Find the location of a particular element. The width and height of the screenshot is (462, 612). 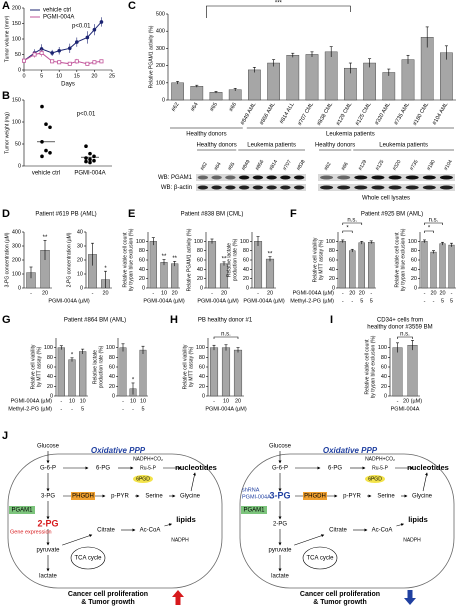

legend-label: PGMI-004A is located at coordinates (58, 18).